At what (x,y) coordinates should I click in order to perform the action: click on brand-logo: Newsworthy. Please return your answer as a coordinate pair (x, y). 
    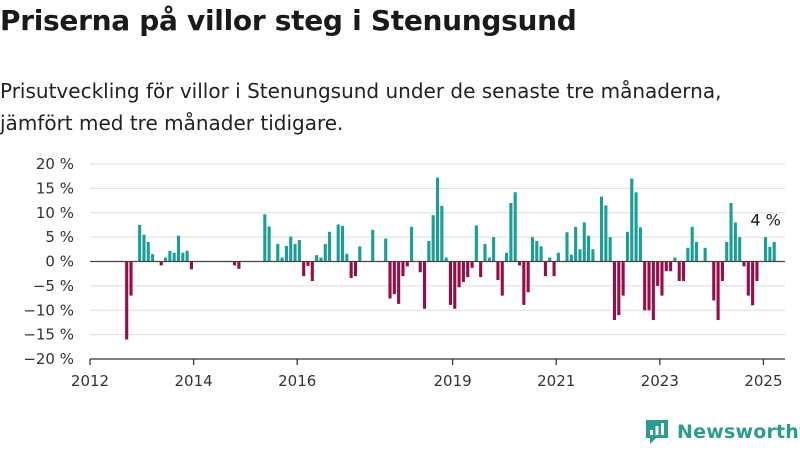
    Looking at the image, I should click on (722, 432).